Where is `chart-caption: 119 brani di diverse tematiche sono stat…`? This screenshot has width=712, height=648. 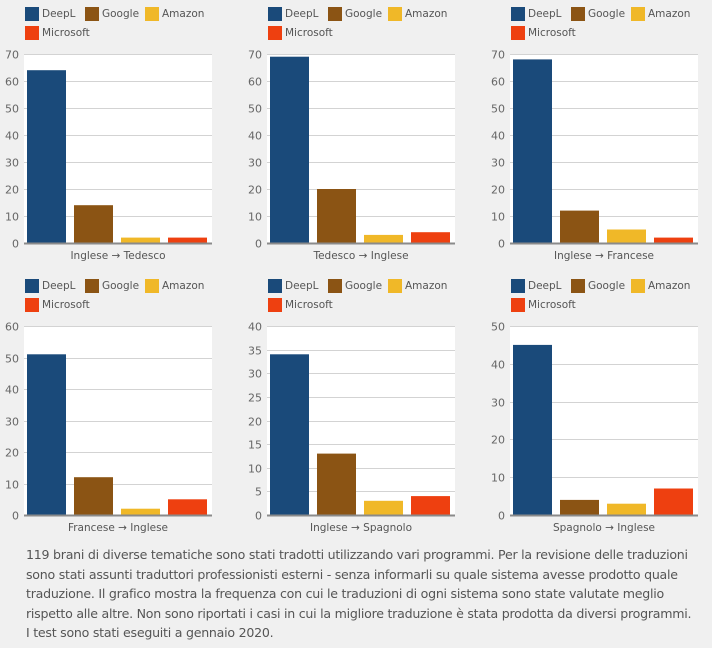
chart-caption: 119 brani di diverse tematiche sono stat… is located at coordinates (359, 593).